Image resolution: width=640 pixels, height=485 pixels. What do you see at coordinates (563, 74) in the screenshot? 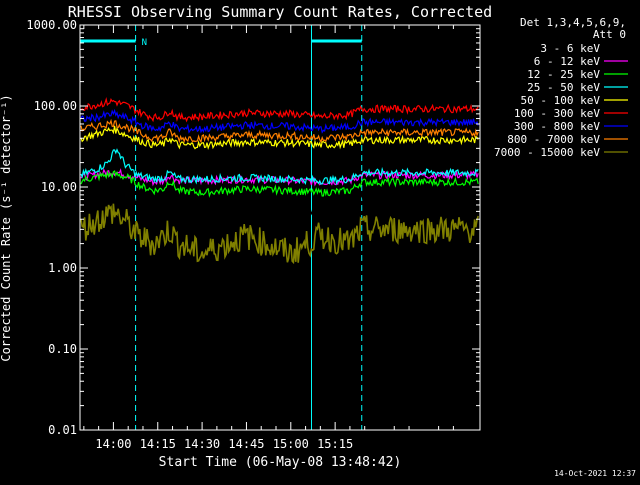
I see `legend-label: 12 - 25 keV` at bounding box center [563, 74].